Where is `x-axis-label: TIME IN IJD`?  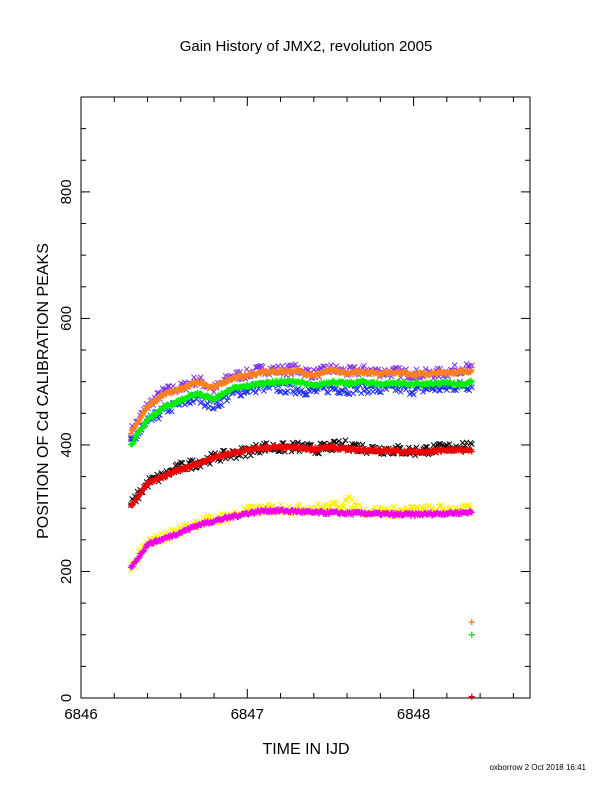 x-axis-label: TIME IN IJD is located at coordinates (305, 749).